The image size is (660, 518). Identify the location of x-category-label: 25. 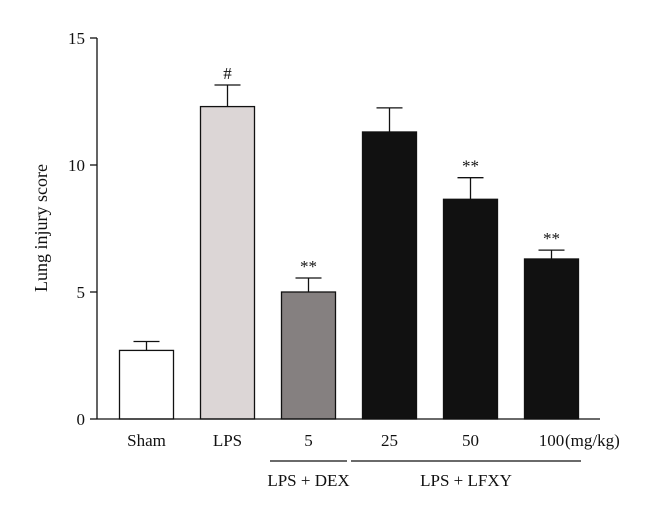
(389, 440).